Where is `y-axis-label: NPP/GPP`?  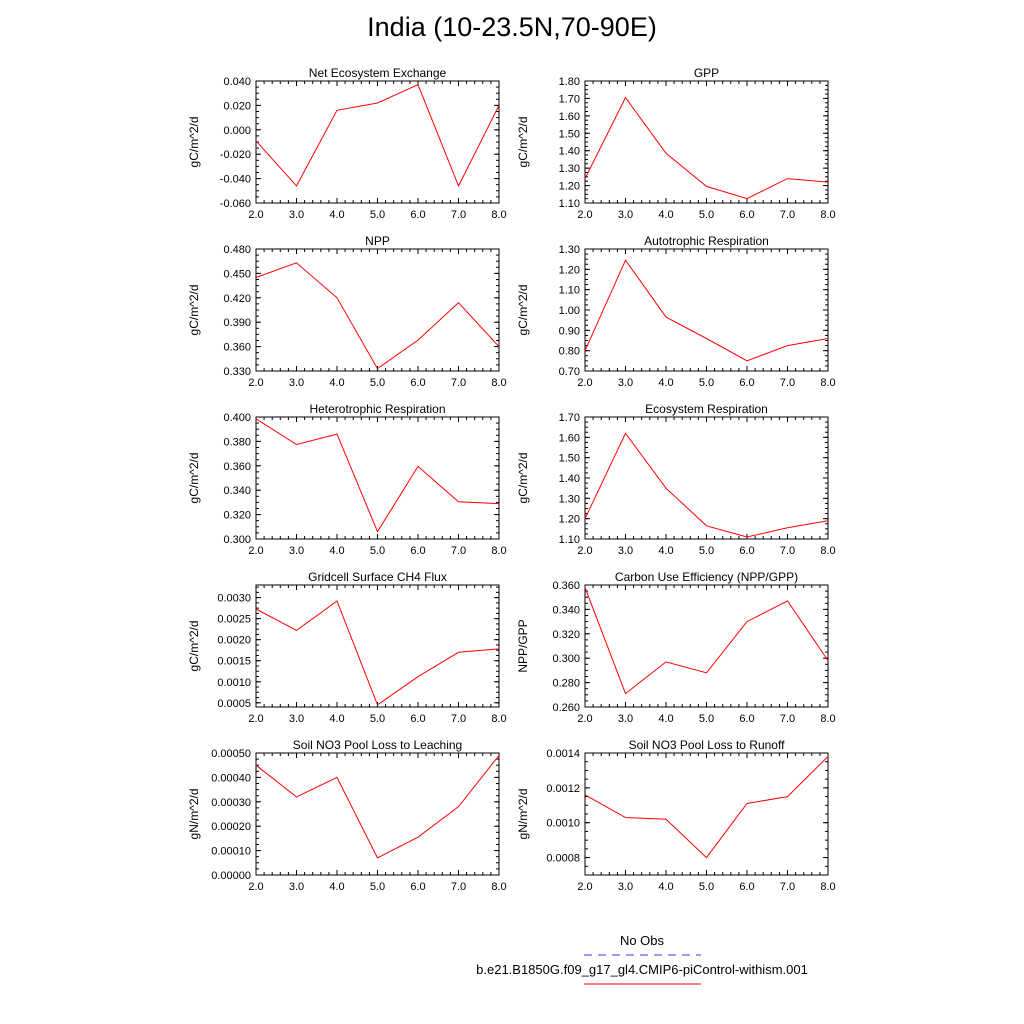 y-axis-label: NPP/GPP is located at coordinates (523, 645).